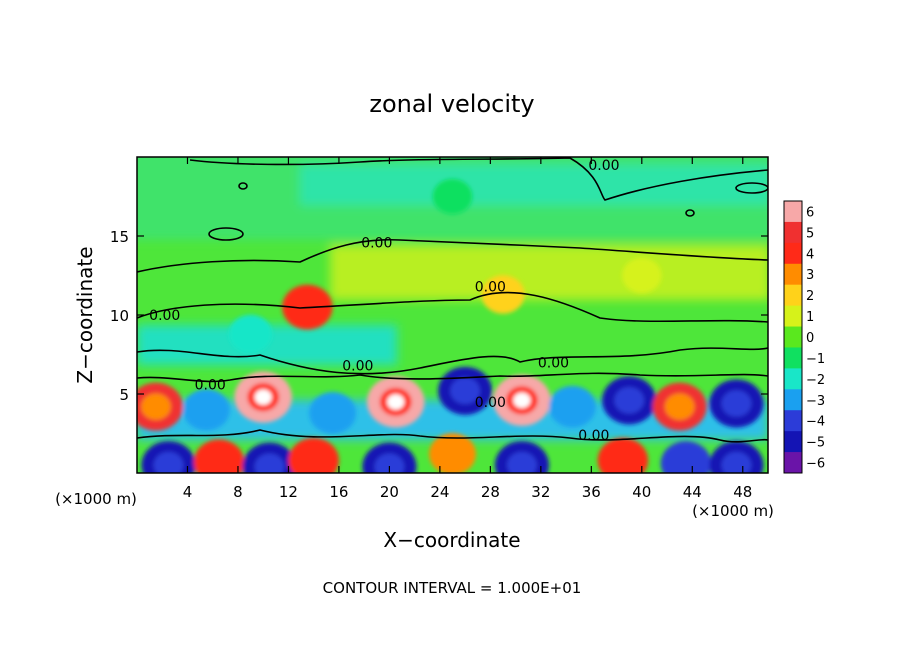  Describe the element at coordinates (810, 317) in the screenshot. I see `colorbar-label-5: 1` at that location.